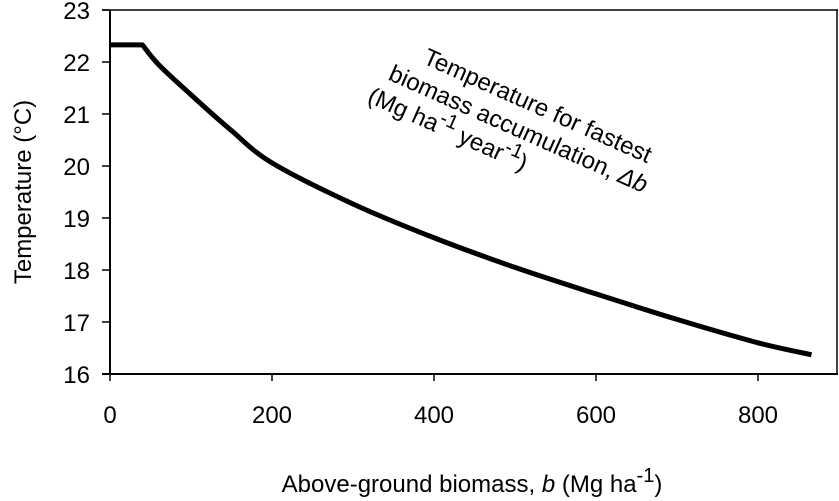 This screenshot has height=501, width=839. I want to click on x-tick-label: 400, so click(434, 415).